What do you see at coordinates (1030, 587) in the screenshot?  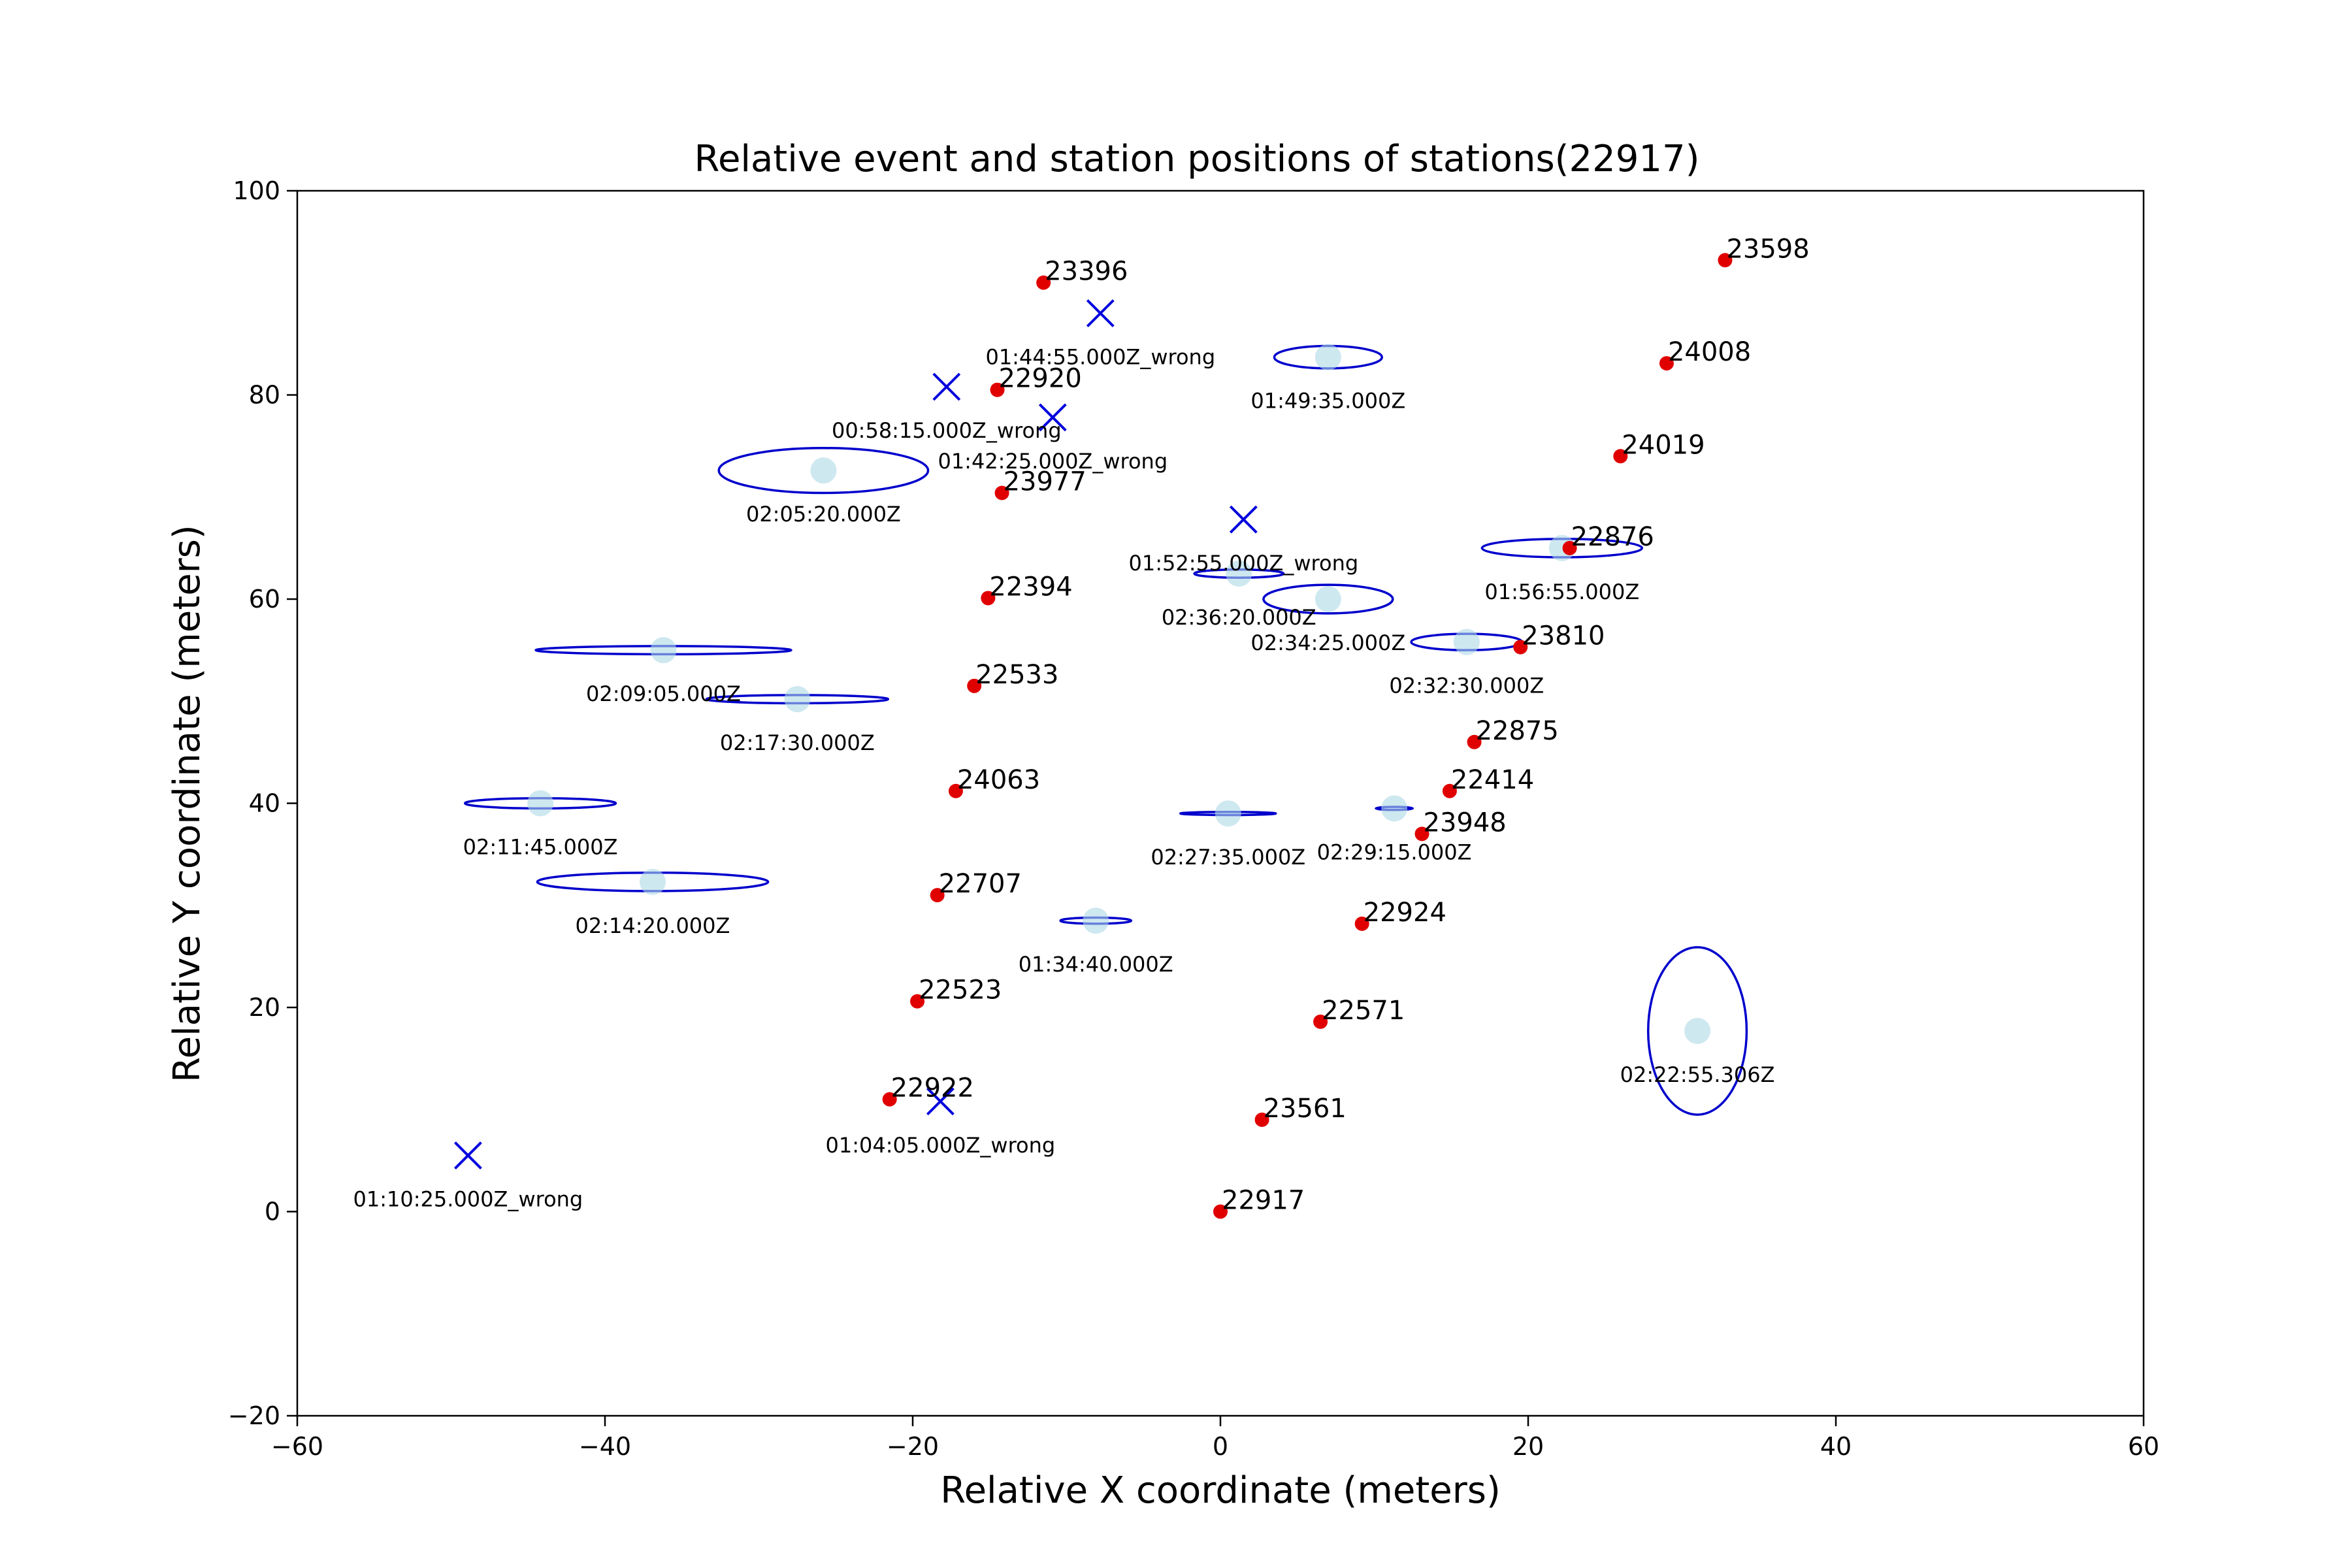 I see `station-label: 22394` at bounding box center [1030, 587].